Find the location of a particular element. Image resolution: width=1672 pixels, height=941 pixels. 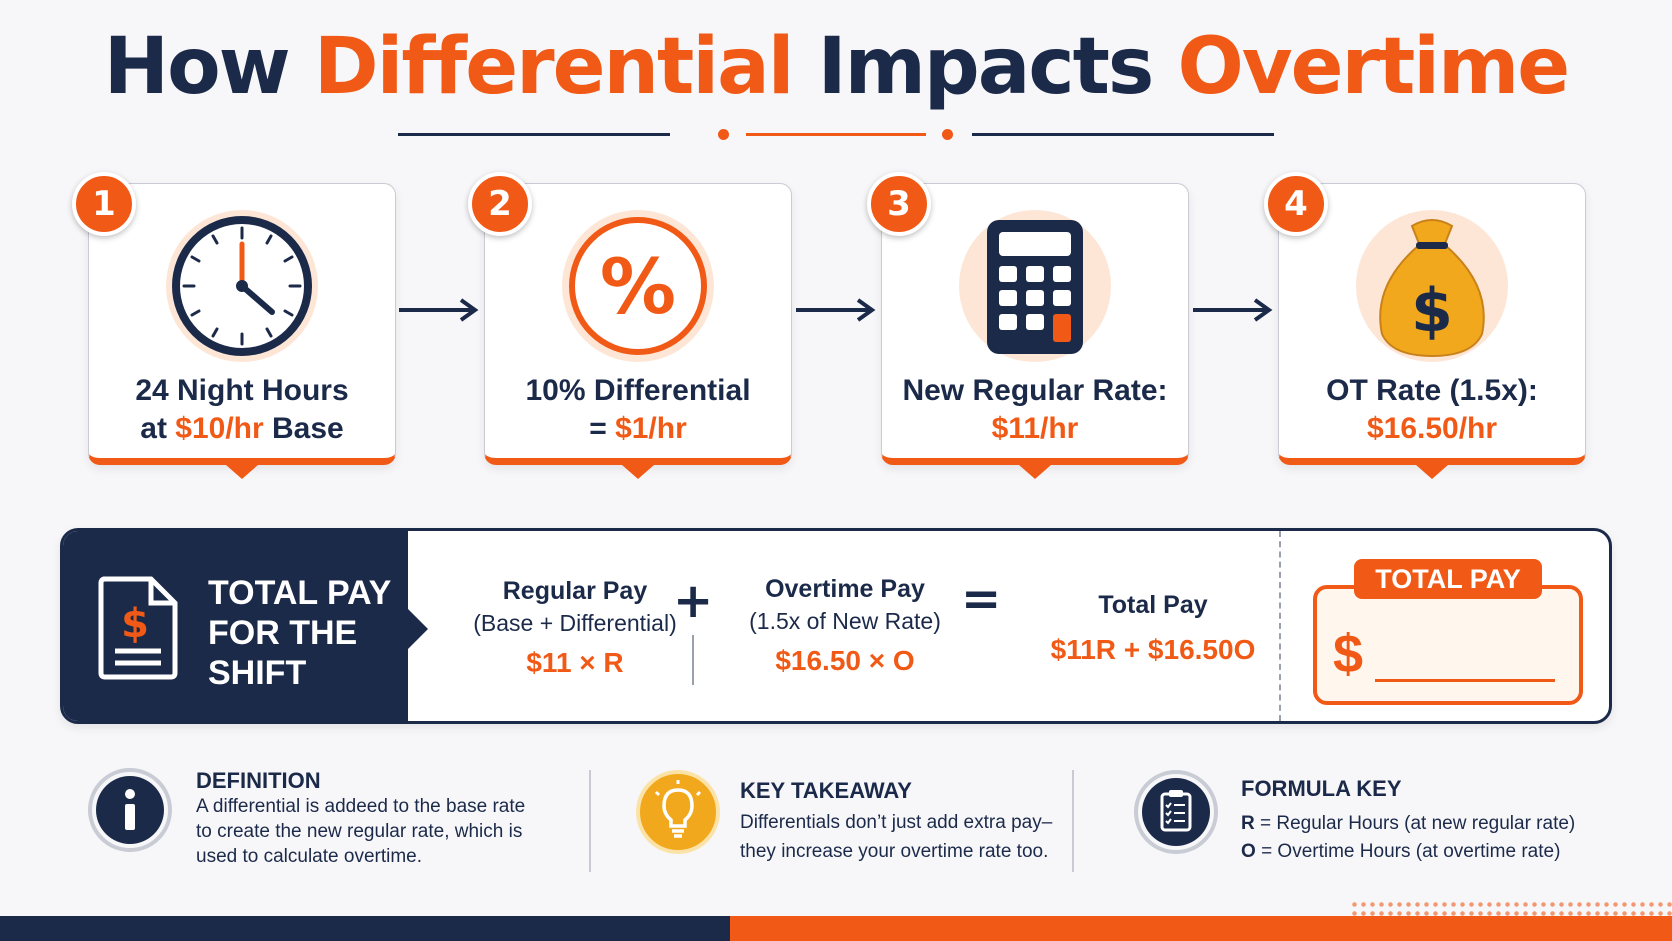

title-divider-center is located at coordinates (836, 134).